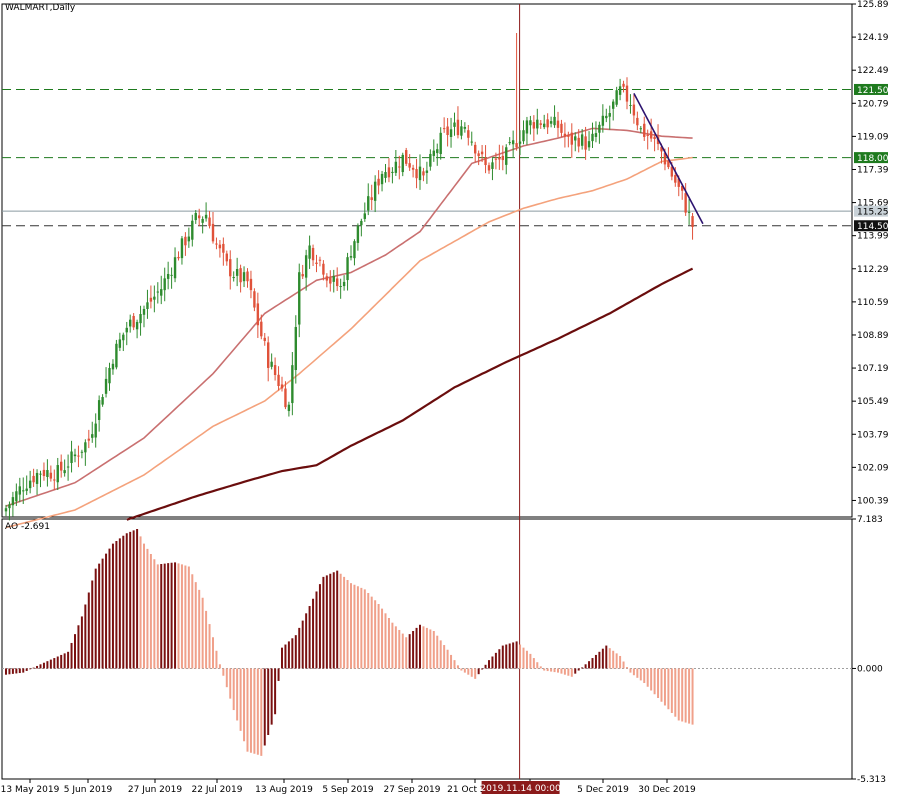 This screenshot has height=804, width=900. I want to click on price-axis-label: 103.79, so click(873, 435).